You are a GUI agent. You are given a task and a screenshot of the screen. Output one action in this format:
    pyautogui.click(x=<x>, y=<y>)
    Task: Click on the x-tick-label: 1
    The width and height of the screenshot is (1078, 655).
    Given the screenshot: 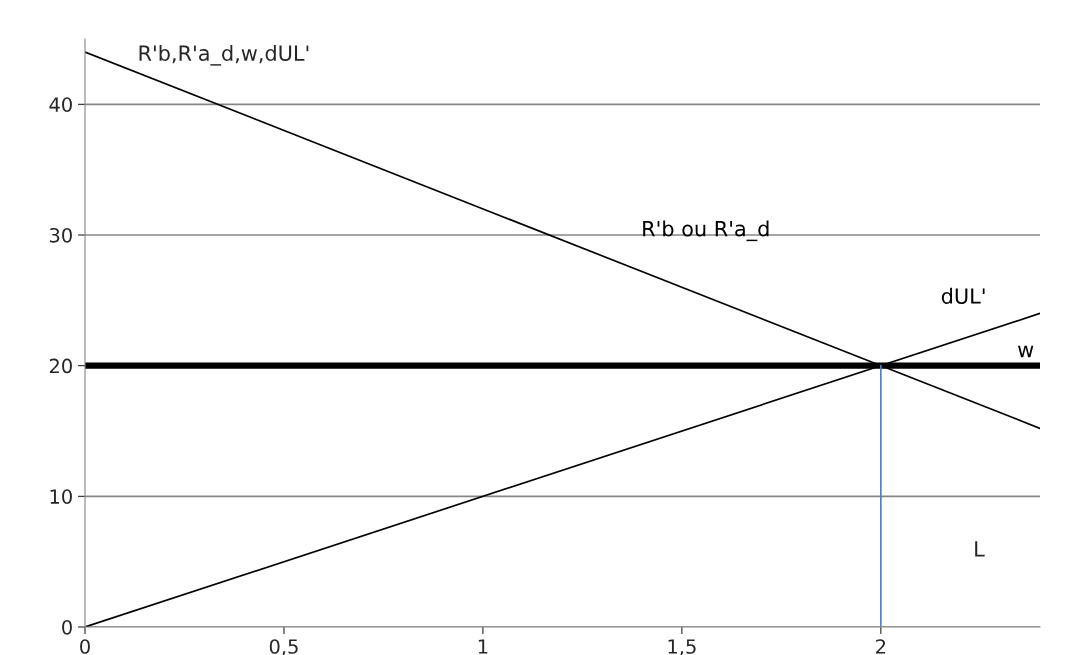 What is the action you would take?
    pyautogui.click(x=483, y=646)
    